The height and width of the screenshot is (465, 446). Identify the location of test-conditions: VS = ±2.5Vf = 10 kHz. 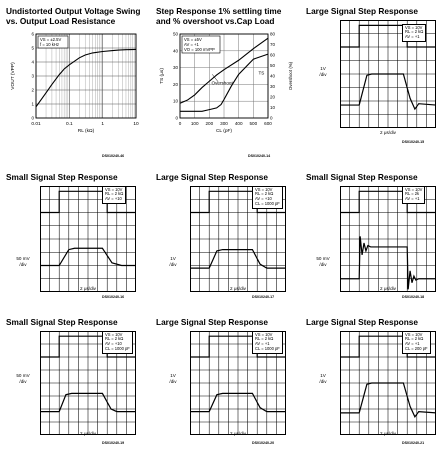
(53, 42).